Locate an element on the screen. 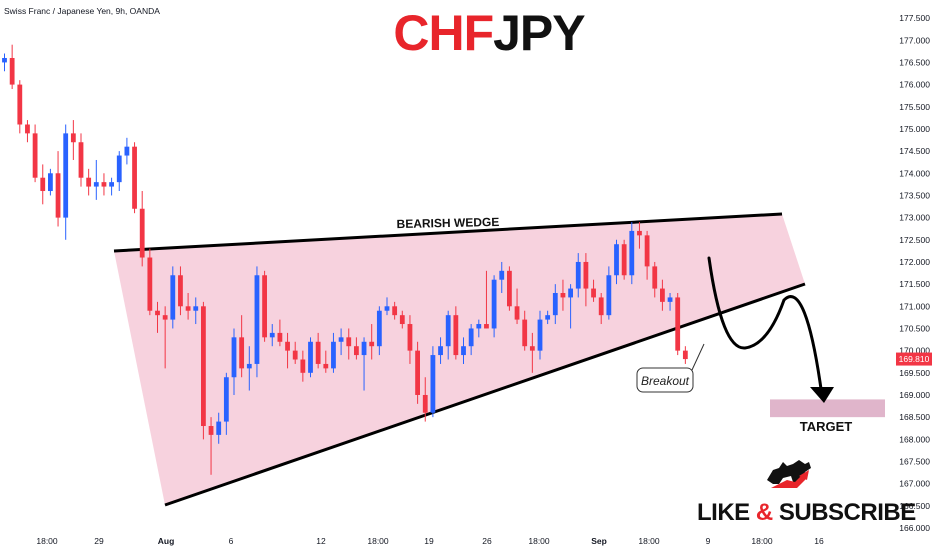  time-tick-label: 19 is located at coordinates (429, 541).